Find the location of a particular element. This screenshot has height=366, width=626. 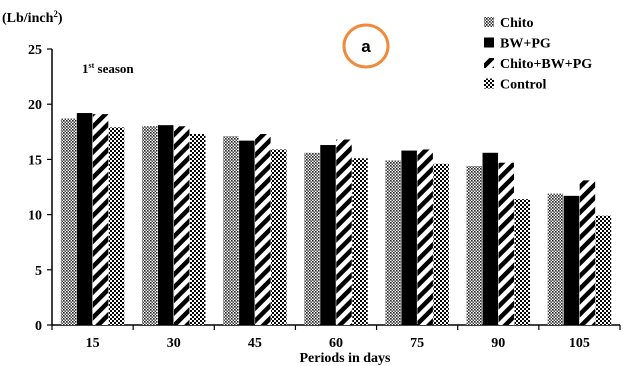

y-axis-title-main: (Lb/inch is located at coordinates (28, 18).